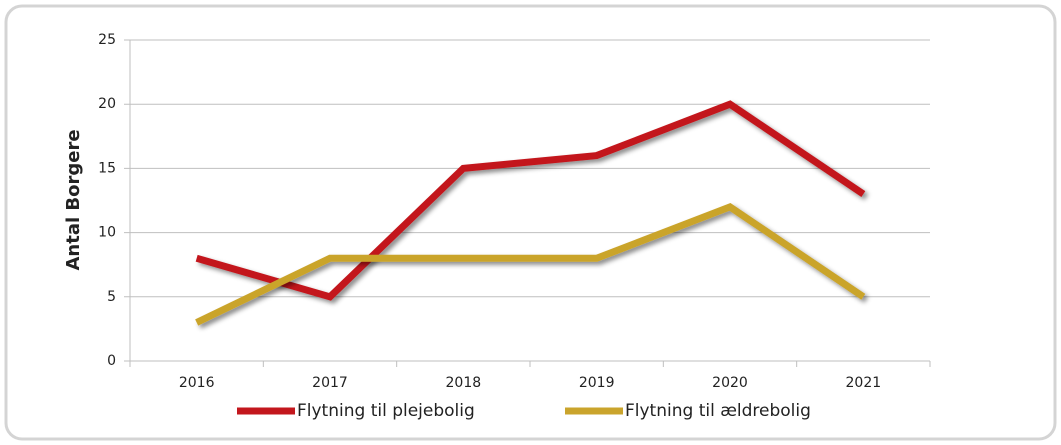  Describe the element at coordinates (464, 383) in the screenshot. I see `x-tick-label: 2018` at that location.